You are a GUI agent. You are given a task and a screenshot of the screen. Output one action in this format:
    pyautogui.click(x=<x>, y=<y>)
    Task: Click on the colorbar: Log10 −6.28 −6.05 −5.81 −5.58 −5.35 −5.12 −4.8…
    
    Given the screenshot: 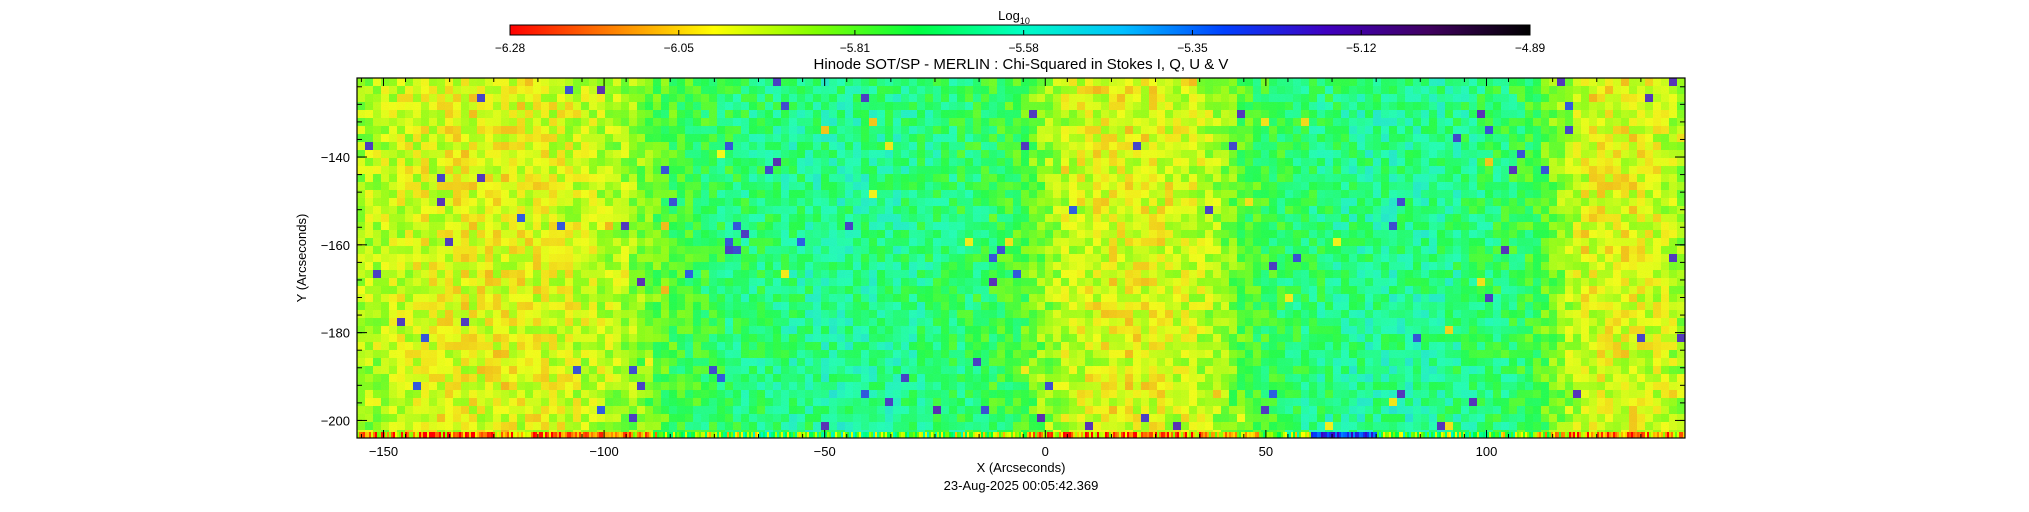 What is the action you would take?
    pyautogui.click(x=1020, y=31)
    